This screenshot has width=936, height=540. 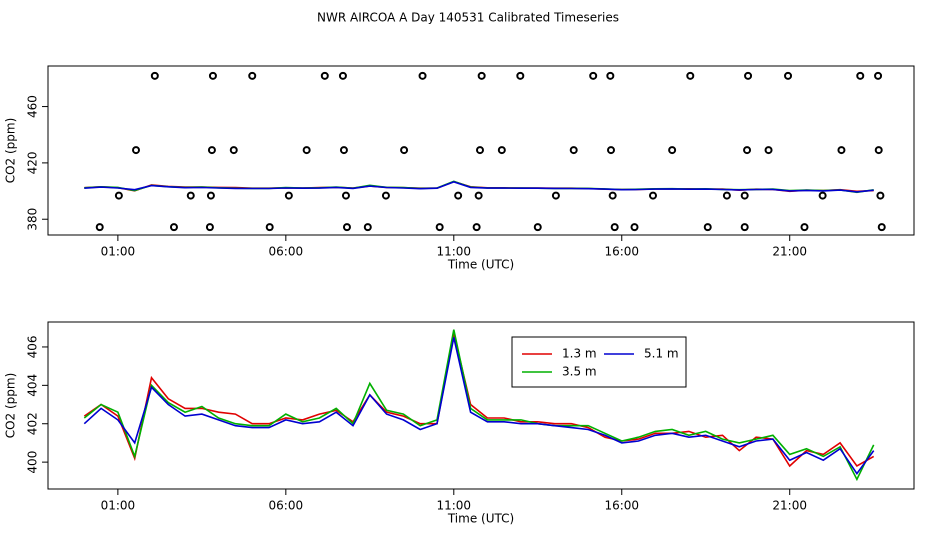 What do you see at coordinates (33, 347) in the screenshot?
I see `y-tick-label: 406` at bounding box center [33, 347].